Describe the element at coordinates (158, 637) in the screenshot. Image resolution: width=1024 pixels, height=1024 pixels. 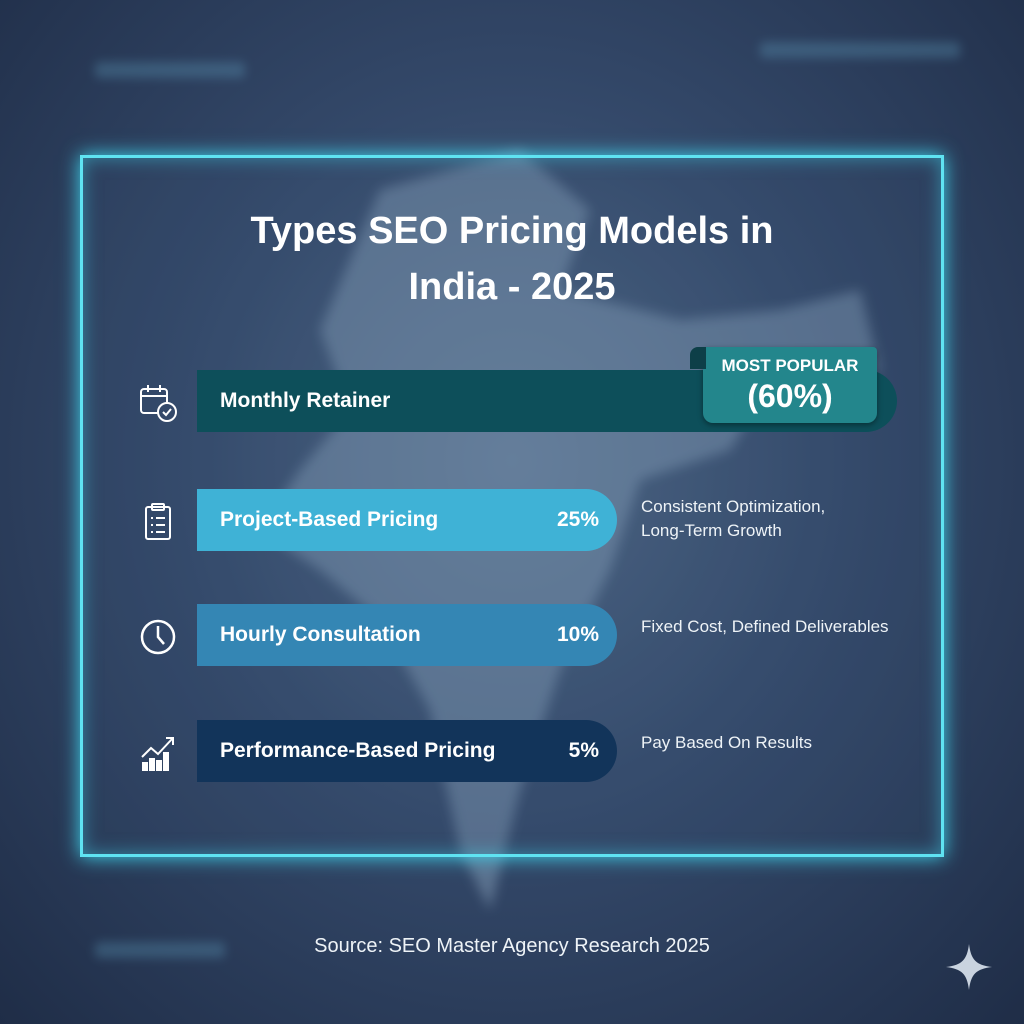
I see `clock-icon` at that location.